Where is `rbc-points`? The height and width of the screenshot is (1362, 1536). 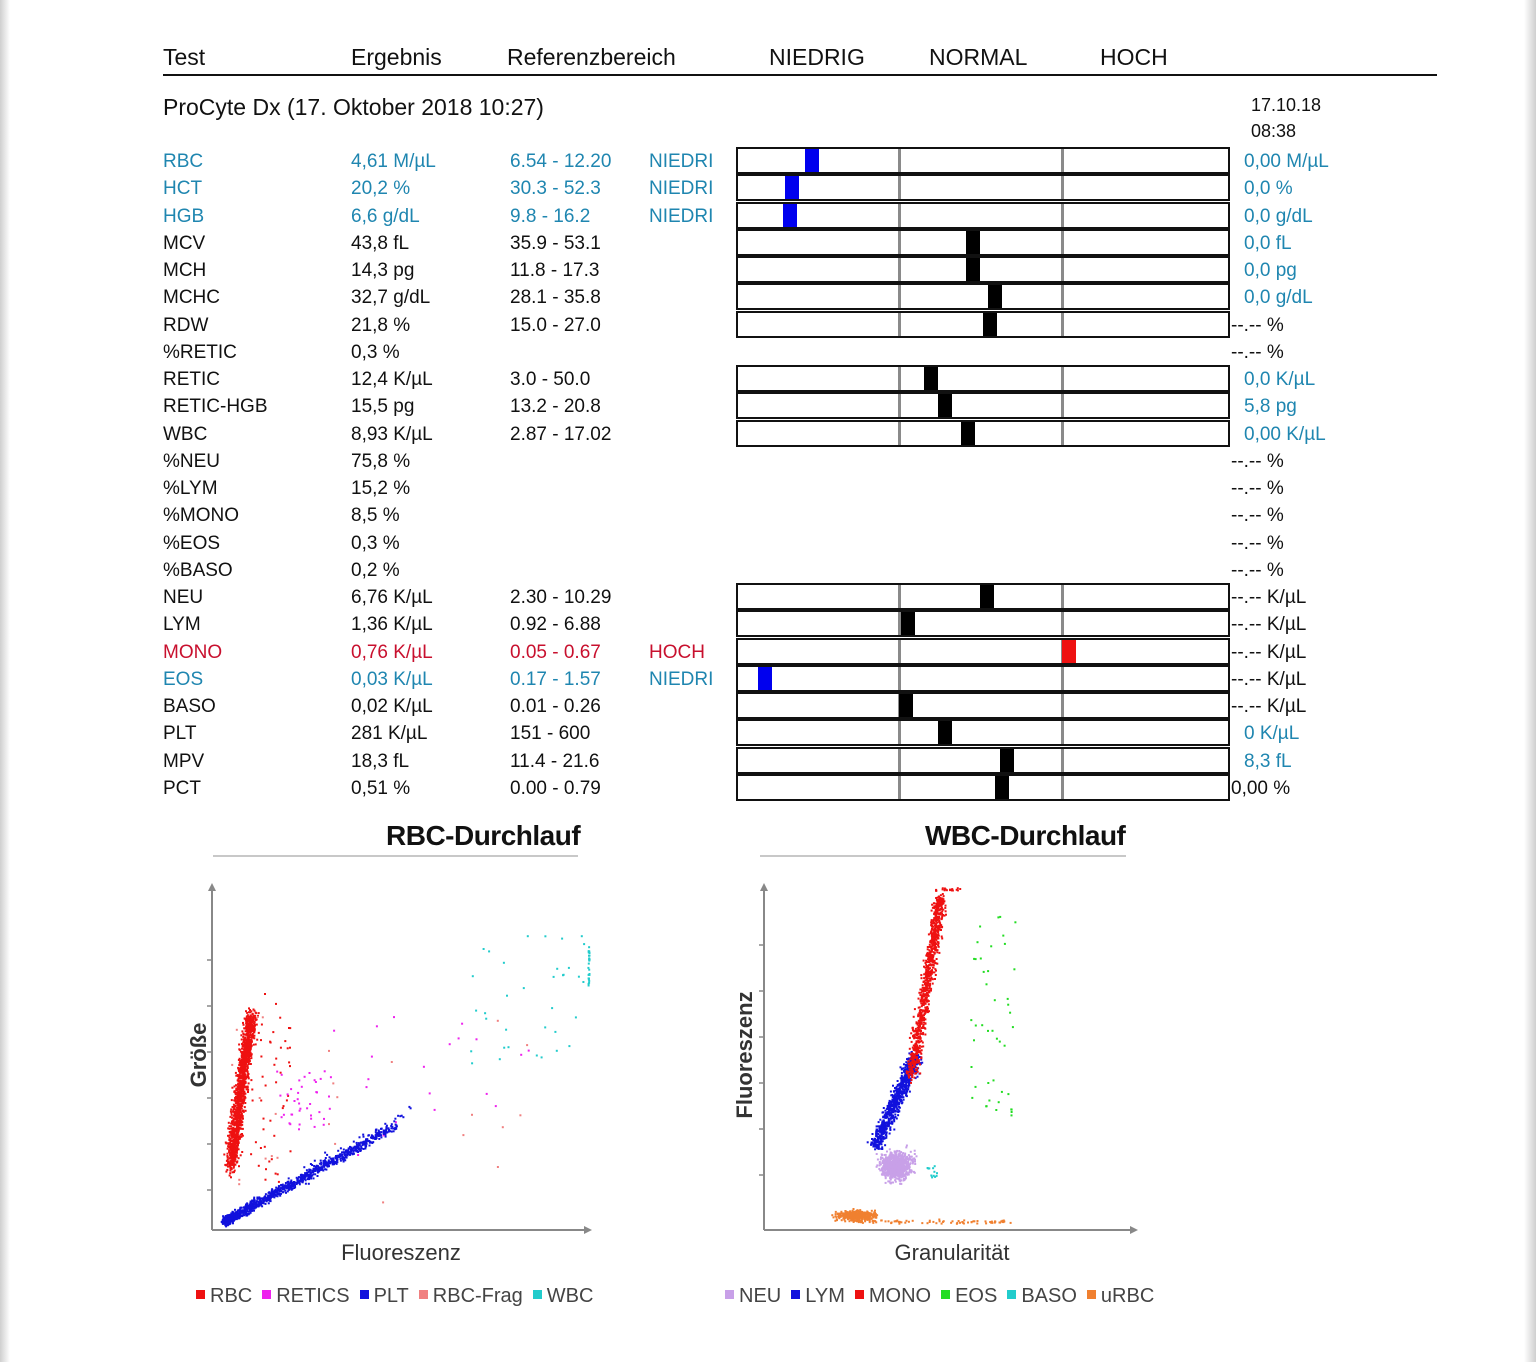
rbc-points is located at coordinates (405, 1081).